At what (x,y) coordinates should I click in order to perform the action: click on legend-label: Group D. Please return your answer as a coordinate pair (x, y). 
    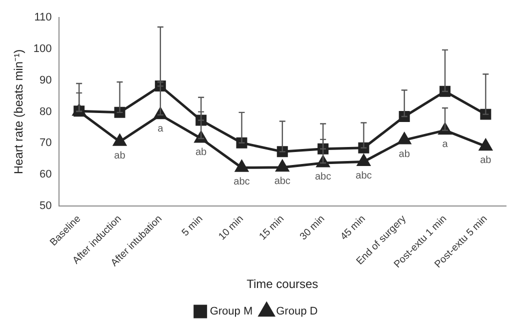
    Looking at the image, I should click on (297, 312).